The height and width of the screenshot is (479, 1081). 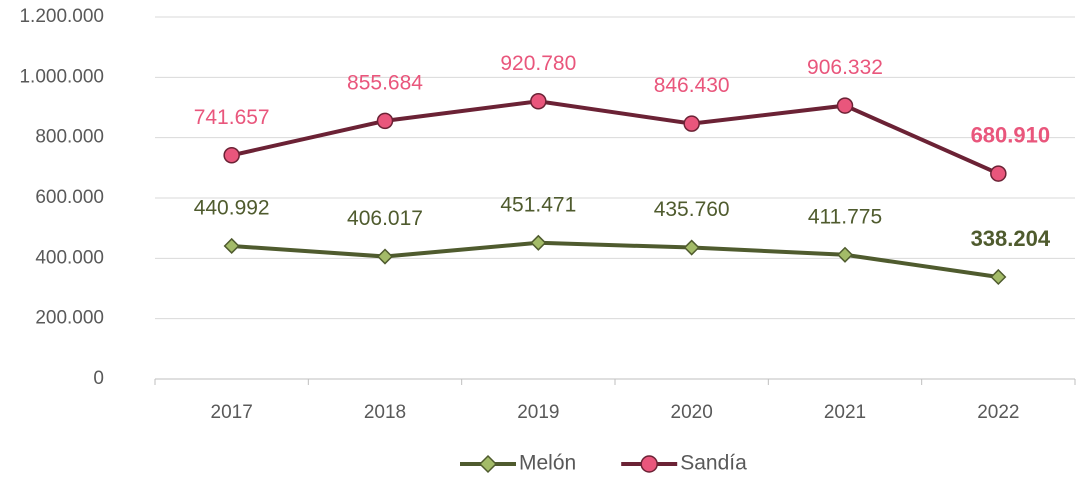 I want to click on y-tick-label: 800.000, so click(x=69, y=137).